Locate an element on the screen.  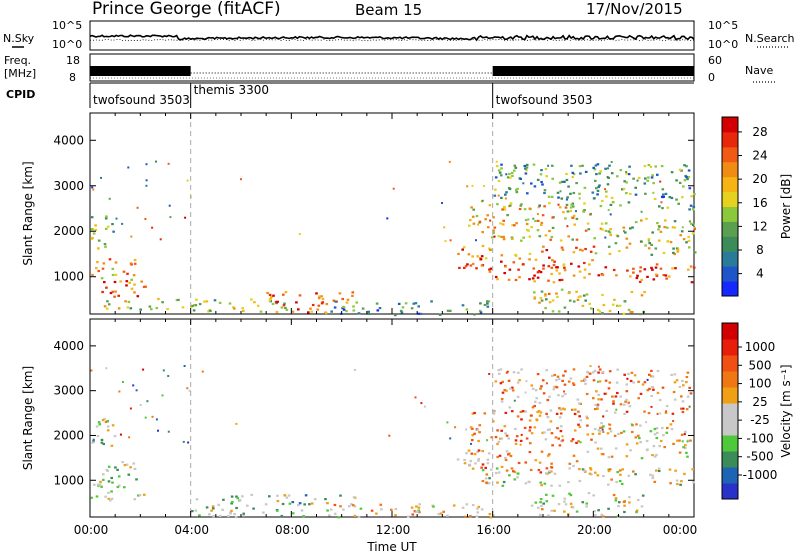
nsearch-tick-bottom: 10^0 is located at coordinates (723, 44).